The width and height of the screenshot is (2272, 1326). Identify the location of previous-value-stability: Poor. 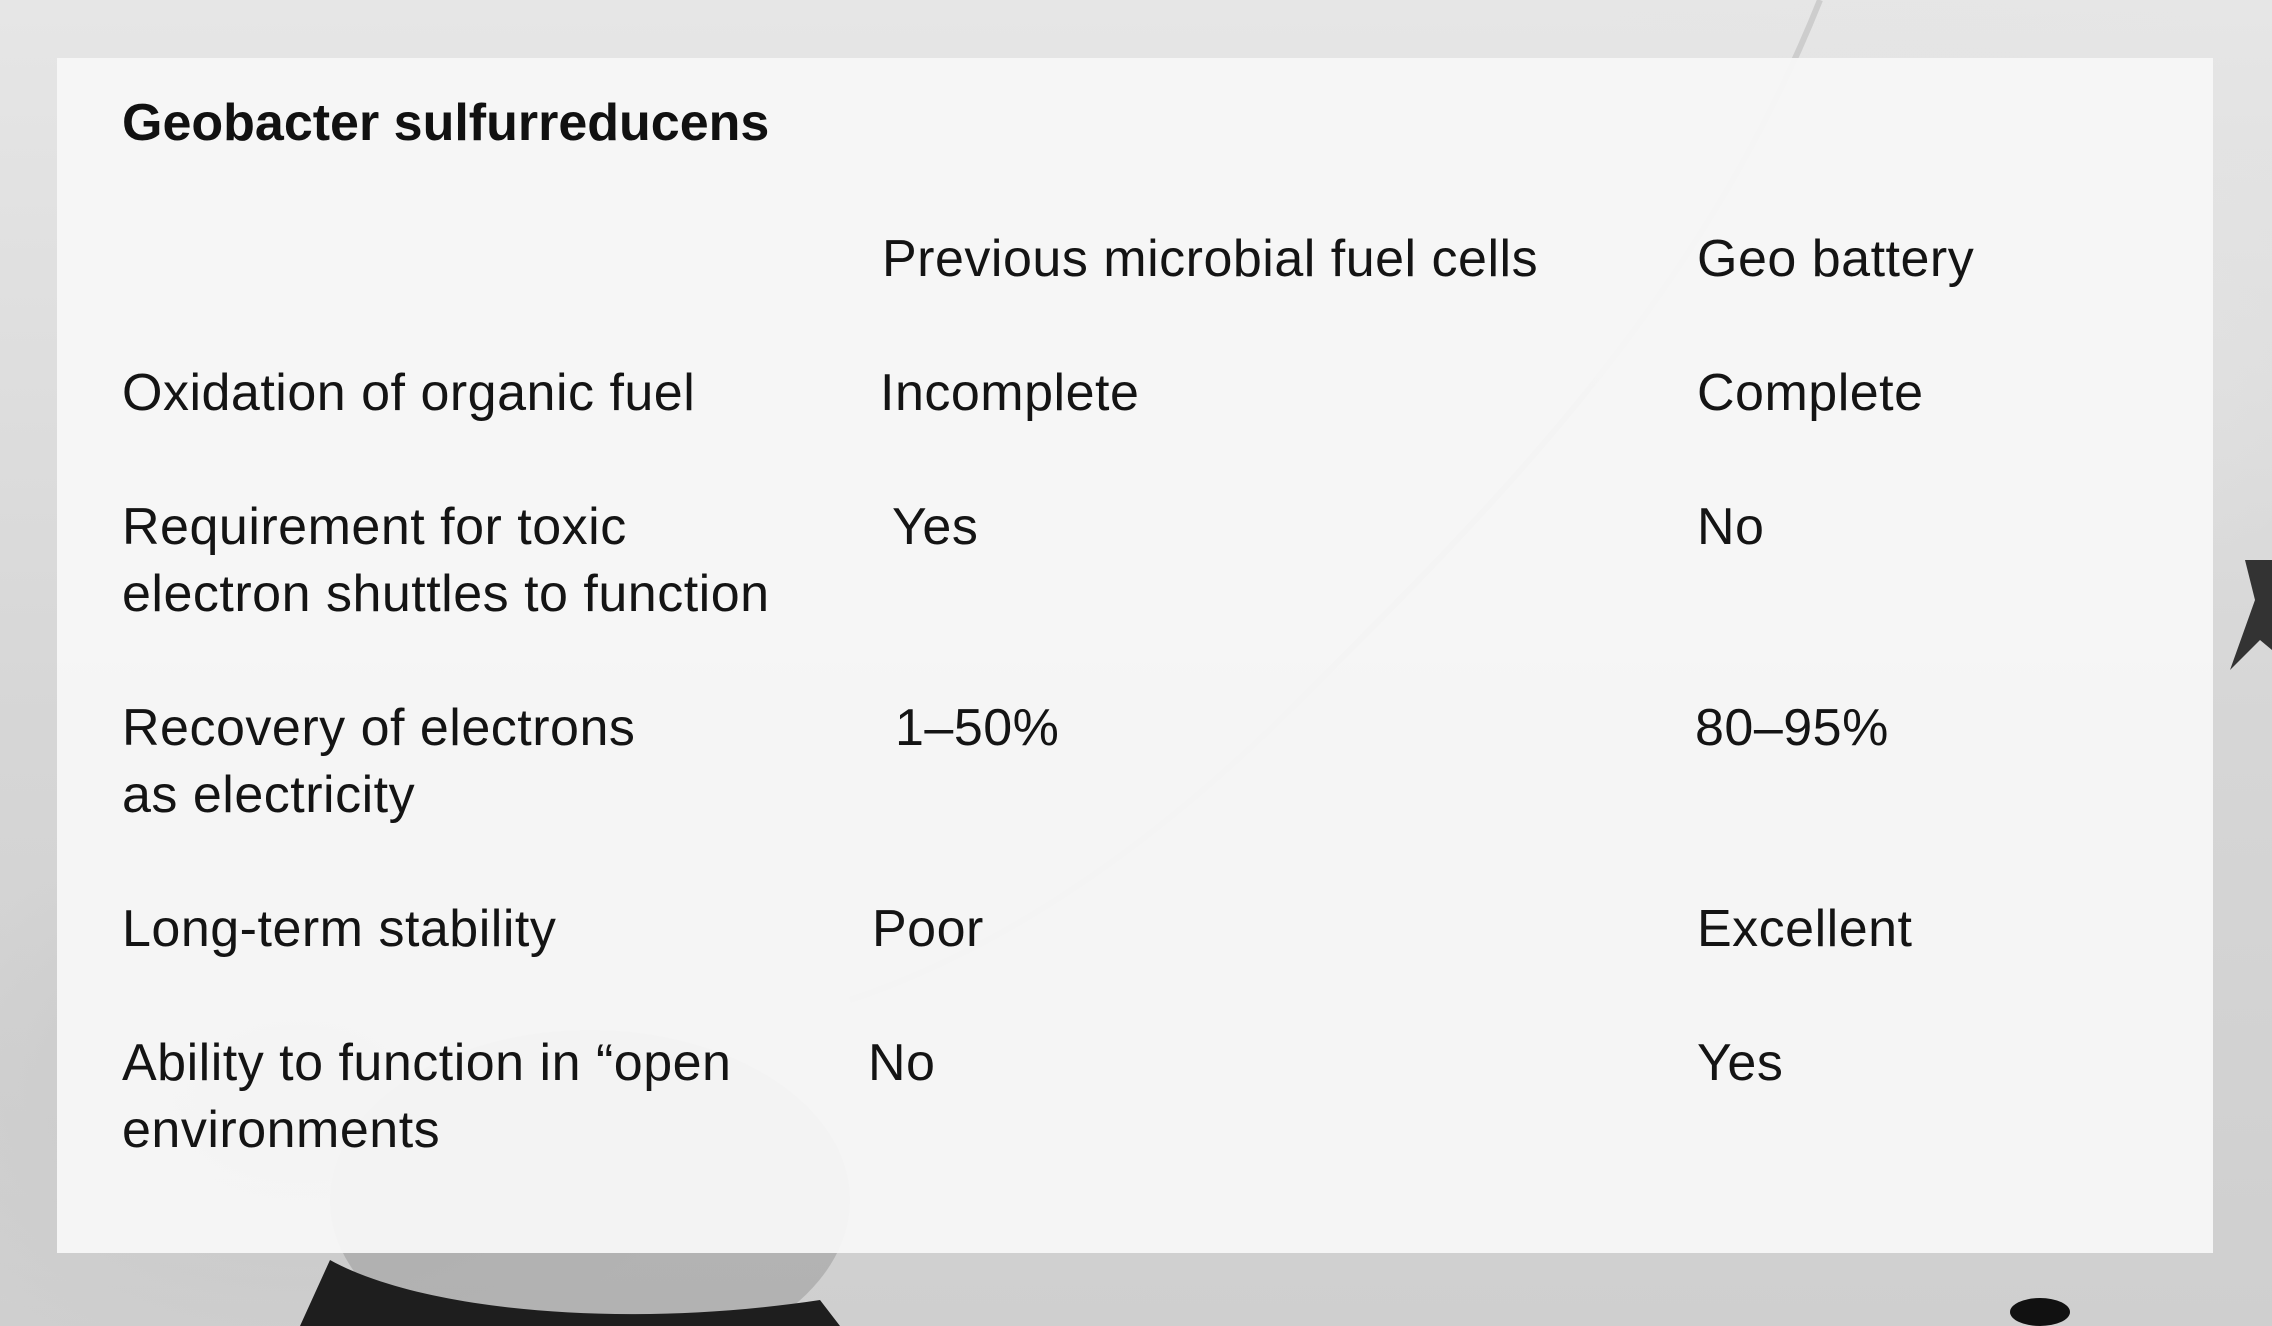
(928, 929).